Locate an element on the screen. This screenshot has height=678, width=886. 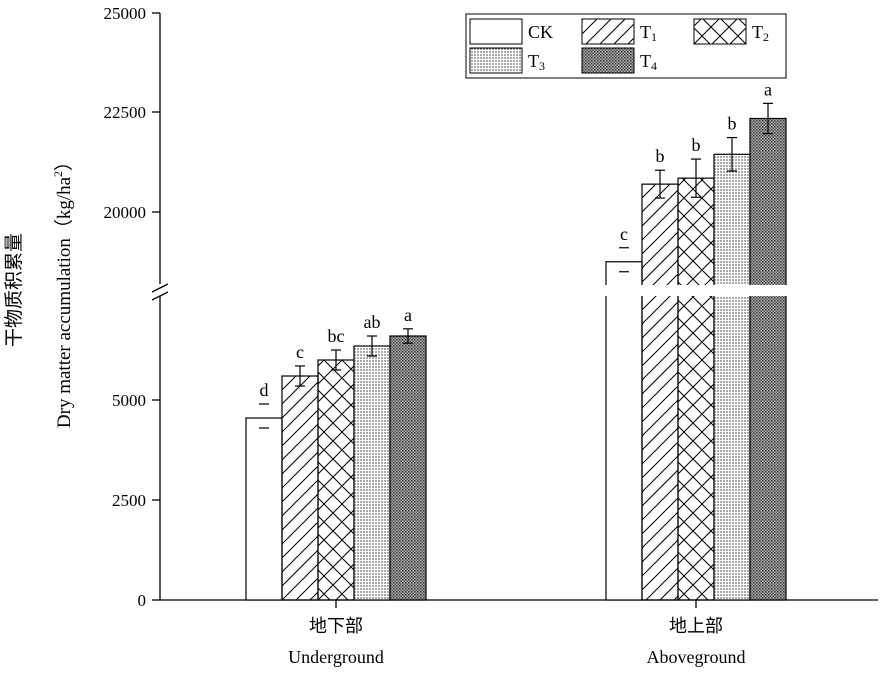
y-axis-title-cn: 干物质积累量 is located at coordinates (14, 290).